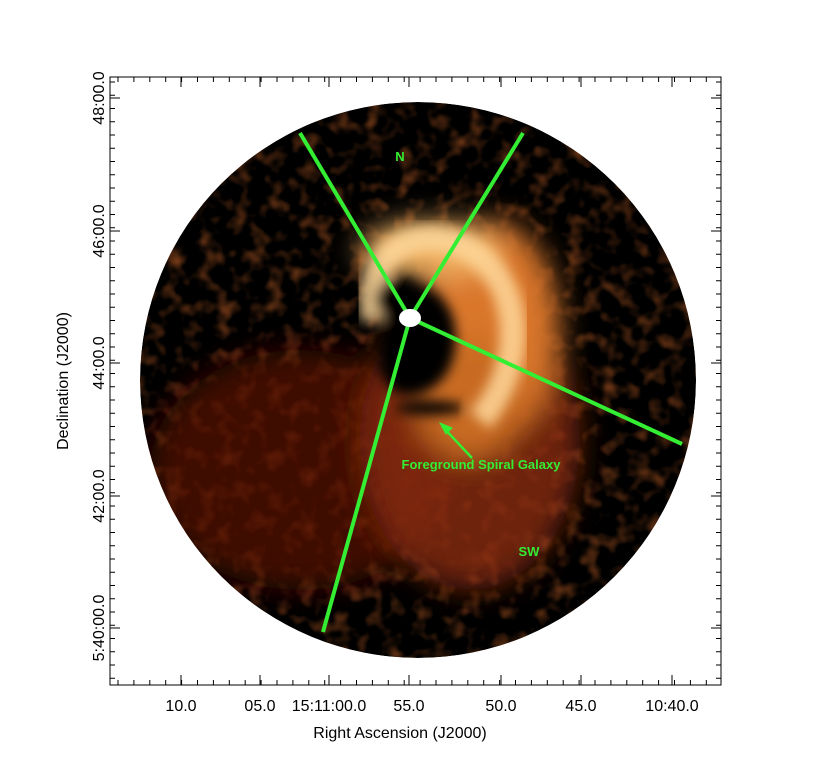 This screenshot has height=761, width=830. Describe the element at coordinates (482, 464) in the screenshot. I see `annotation-galaxy: Foreground Spiral Galaxy` at that location.